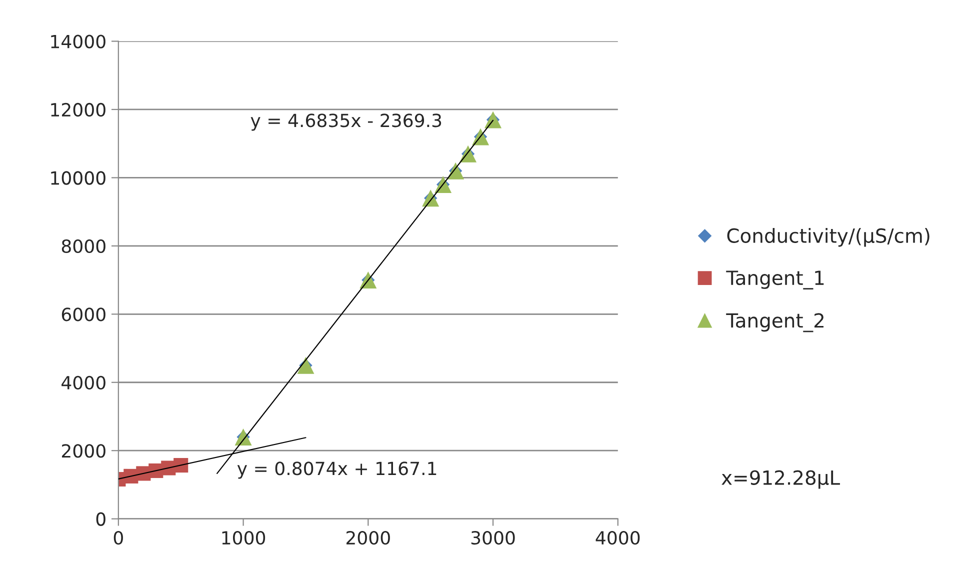 The image size is (955, 581). Describe the element at coordinates (336, 470) in the screenshot. I see `annotation: y = 0.8074x + 1167.1` at that location.